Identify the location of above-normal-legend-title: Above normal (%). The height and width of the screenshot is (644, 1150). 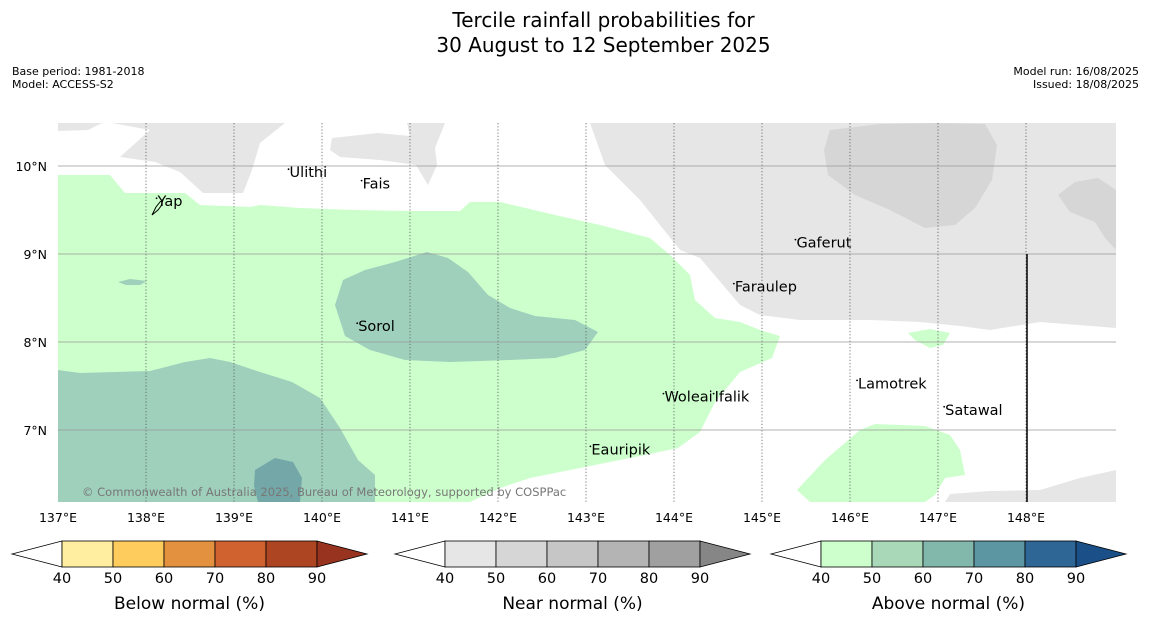
(948, 604).